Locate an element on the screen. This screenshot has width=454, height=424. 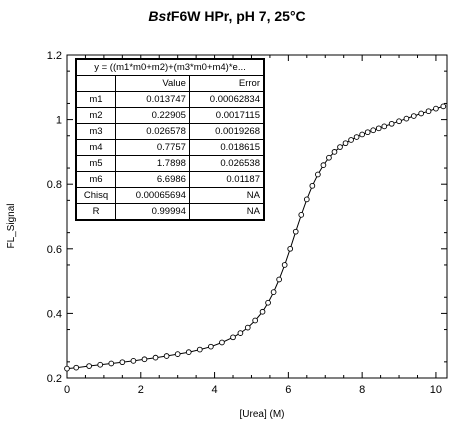
param-value: 1.7898 is located at coordinates (152, 163).